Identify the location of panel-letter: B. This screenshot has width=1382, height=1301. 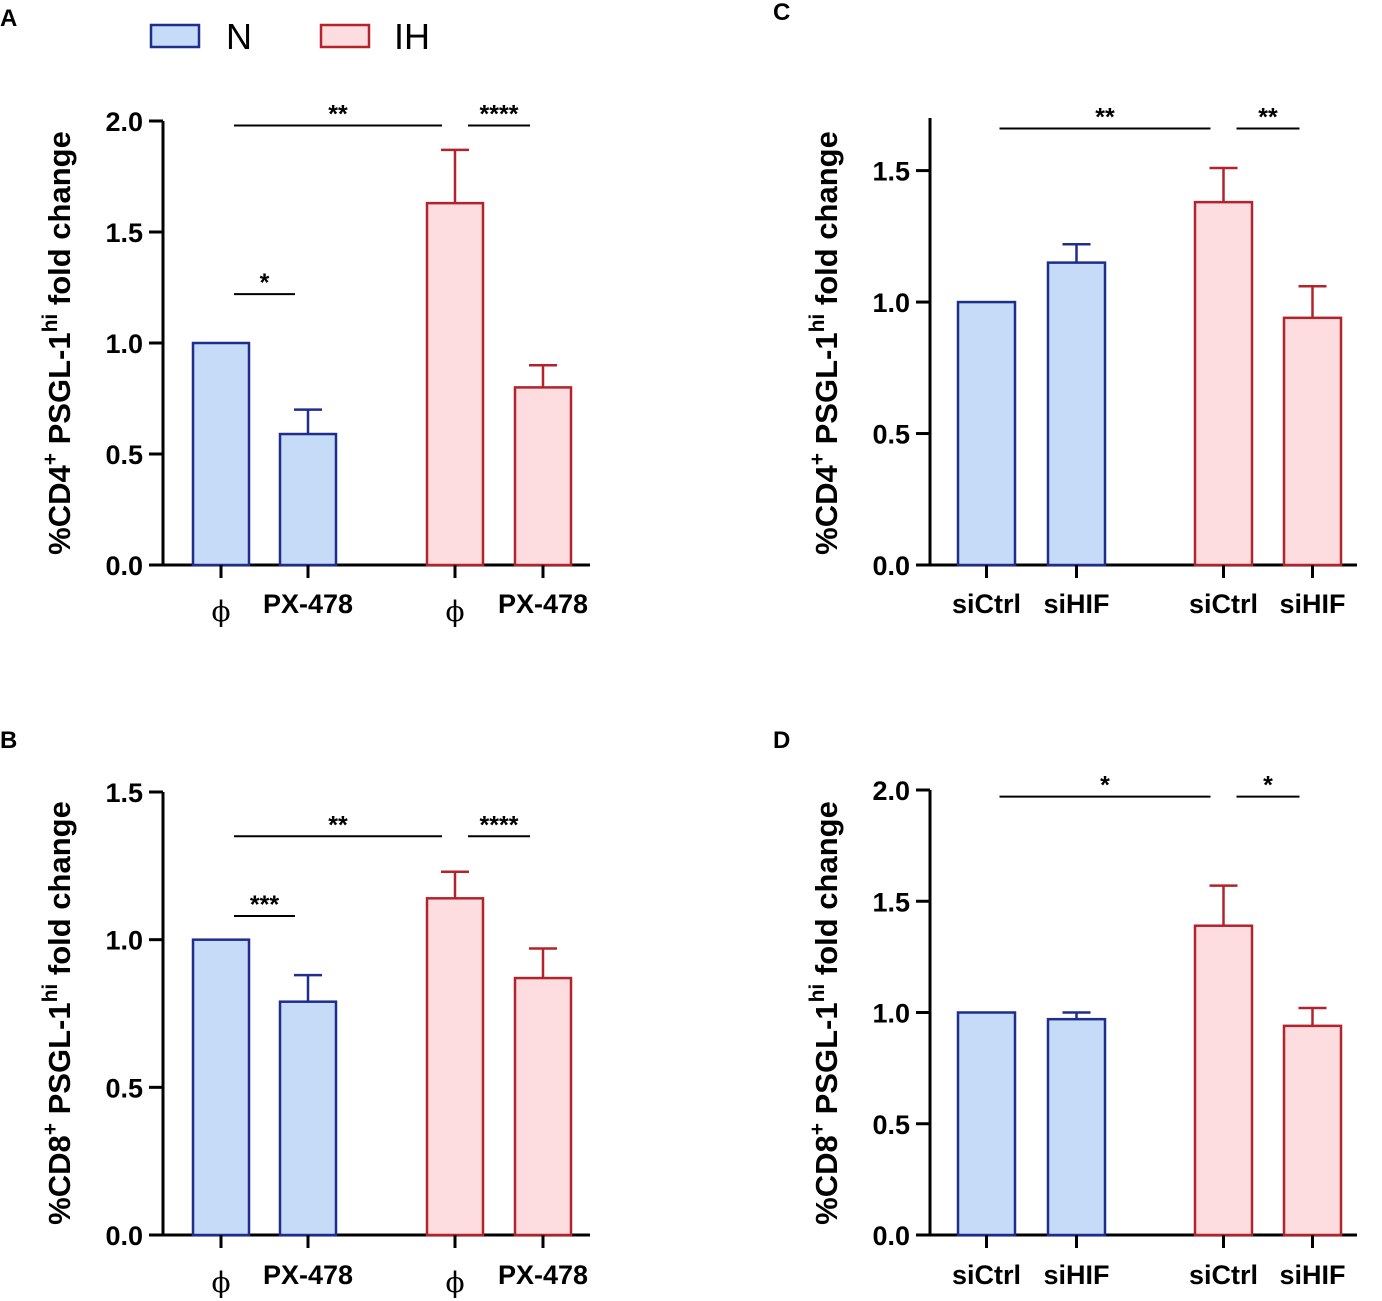
(8, 740).